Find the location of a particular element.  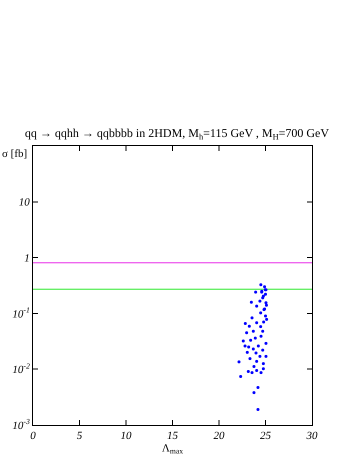

x-tick-label: 5 is located at coordinates (79, 436).